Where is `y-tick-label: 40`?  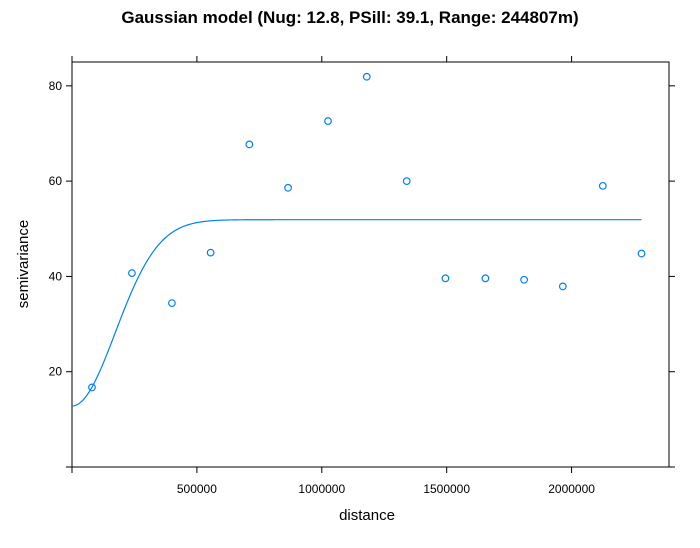
y-tick-label: 40 is located at coordinates (56, 276).